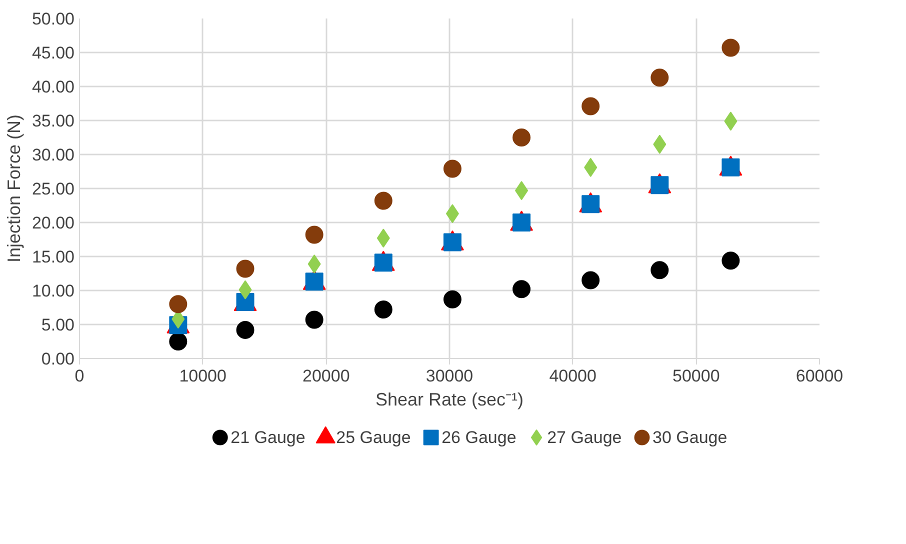 This screenshot has height=544, width=906. Describe the element at coordinates (53, 223) in the screenshot. I see `y-tick-label: 20.00` at that location.